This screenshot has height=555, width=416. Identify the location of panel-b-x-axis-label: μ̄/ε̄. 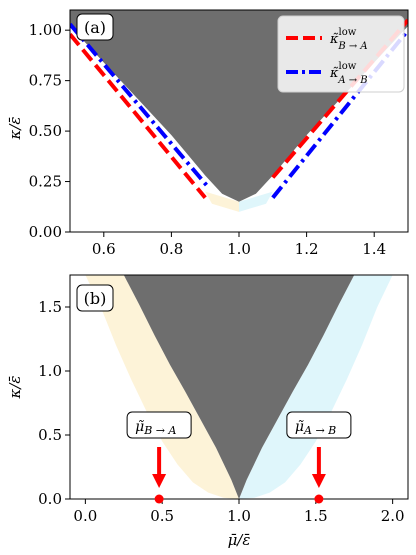
(239, 540).